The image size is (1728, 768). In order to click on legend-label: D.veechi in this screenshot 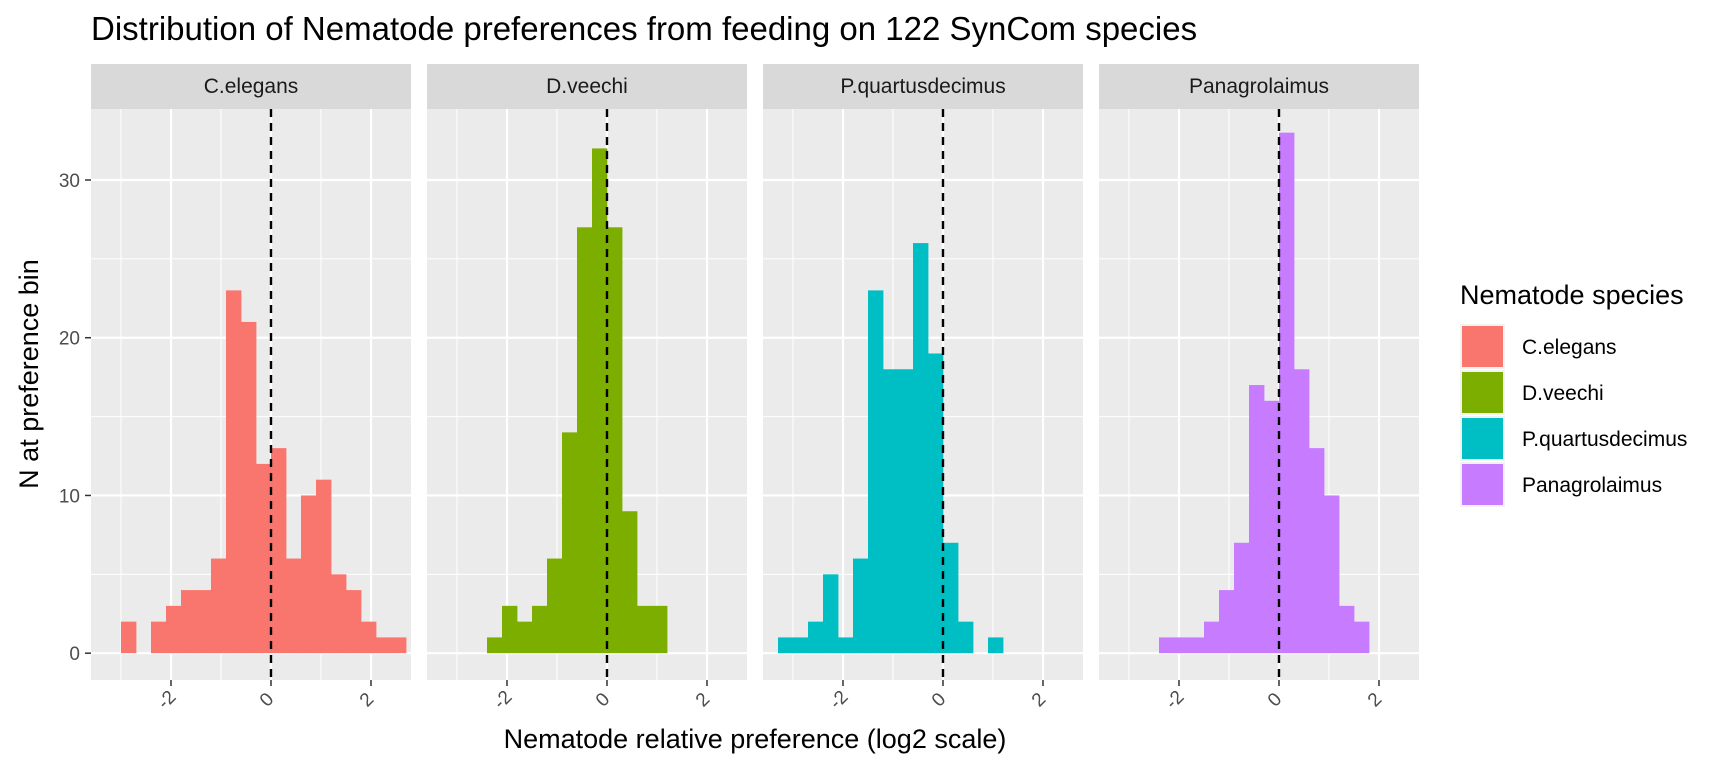, I will do `click(1563, 393)`.